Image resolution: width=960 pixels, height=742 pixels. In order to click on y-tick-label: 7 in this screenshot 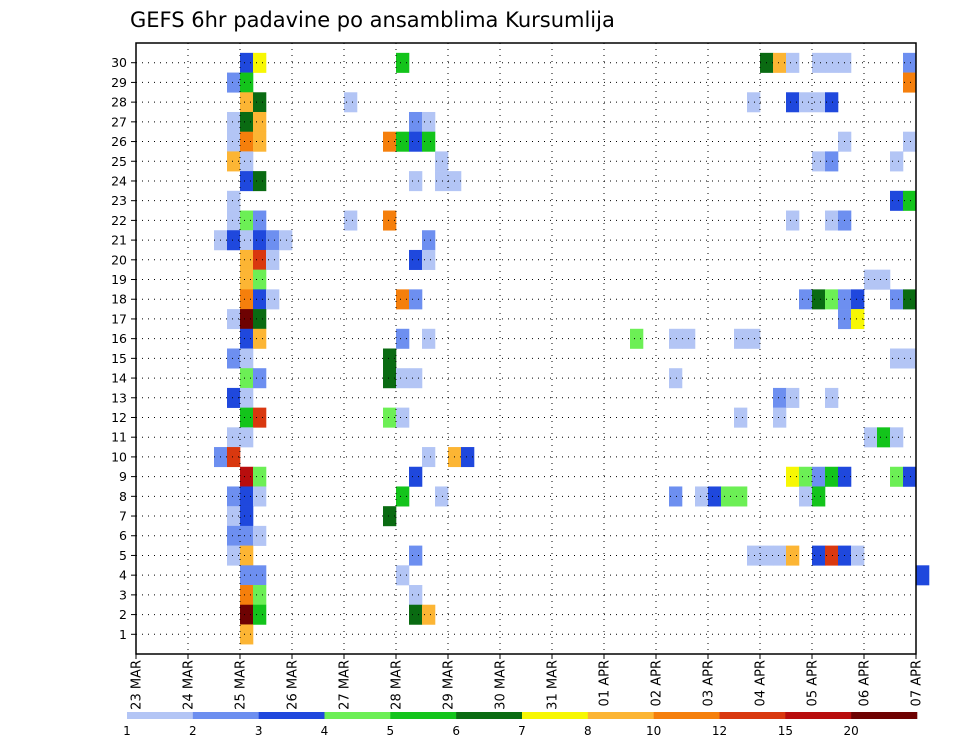, I will do `click(123, 516)`.